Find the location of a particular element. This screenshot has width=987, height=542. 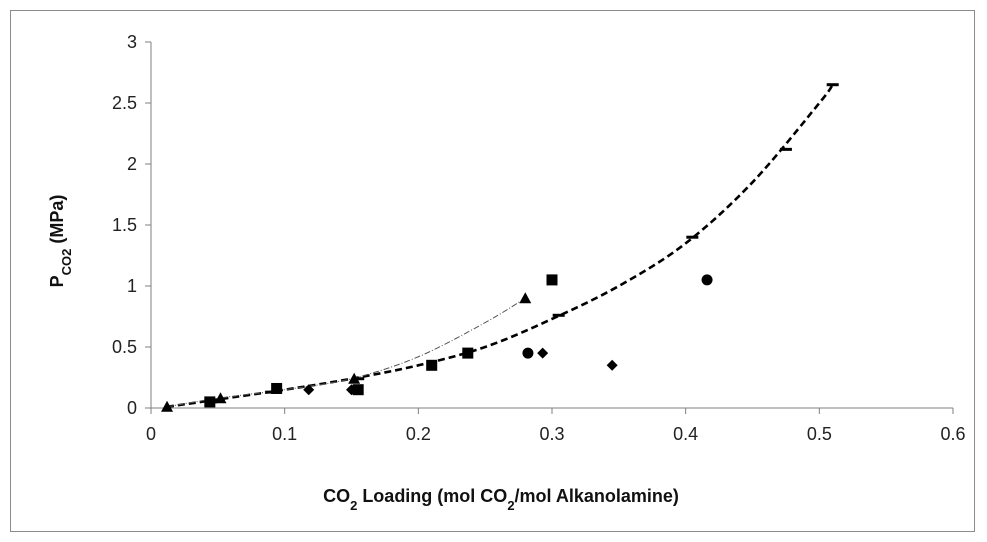

y-tick-label: 0.5 is located at coordinates (124, 347).